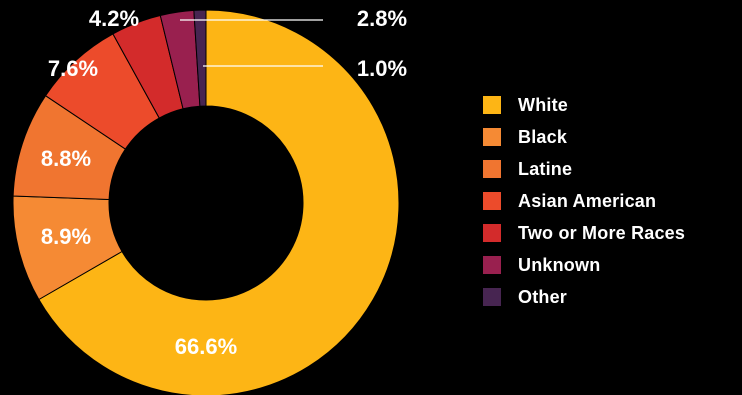 The width and height of the screenshot is (742, 395). What do you see at coordinates (584, 169) in the screenshot?
I see `legend-item-latine: Latine` at bounding box center [584, 169].